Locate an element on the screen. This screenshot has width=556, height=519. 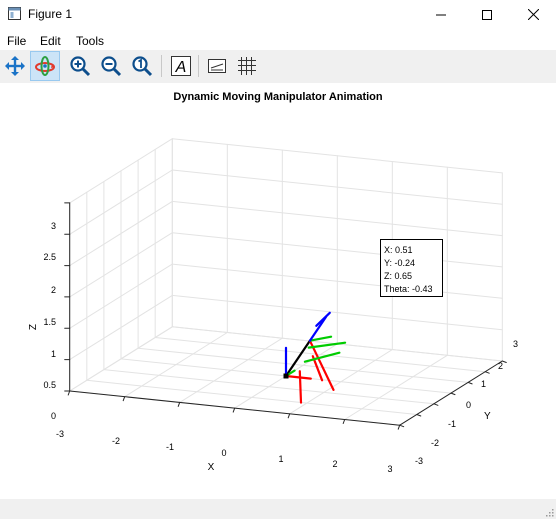
annotation-box is located at coordinates (411, 268).